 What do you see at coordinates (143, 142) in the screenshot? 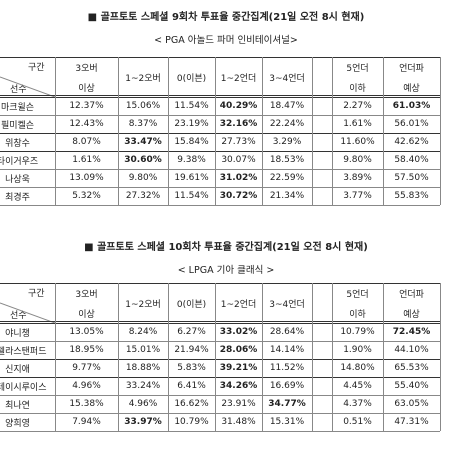
I see `vote-rate: 33.47%` at bounding box center [143, 142].